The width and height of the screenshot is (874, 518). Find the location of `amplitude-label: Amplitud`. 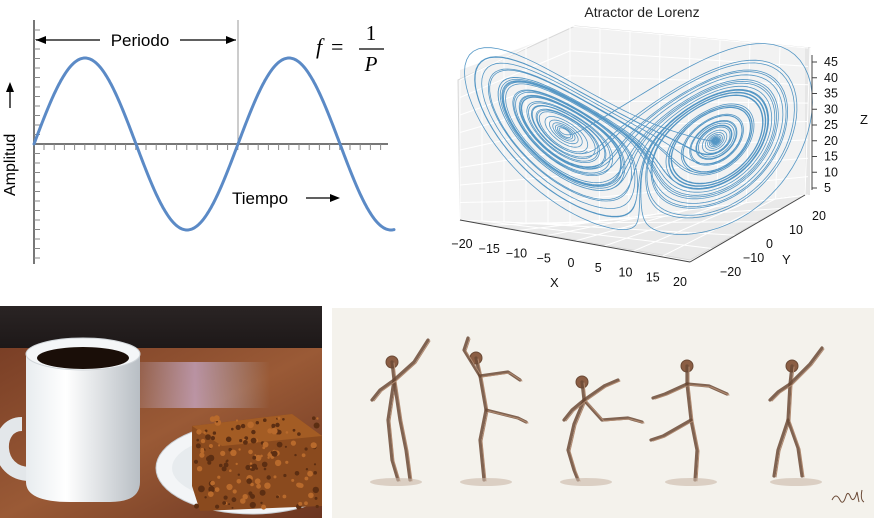

amplitude-label: Amplitud is located at coordinates (10, 165).